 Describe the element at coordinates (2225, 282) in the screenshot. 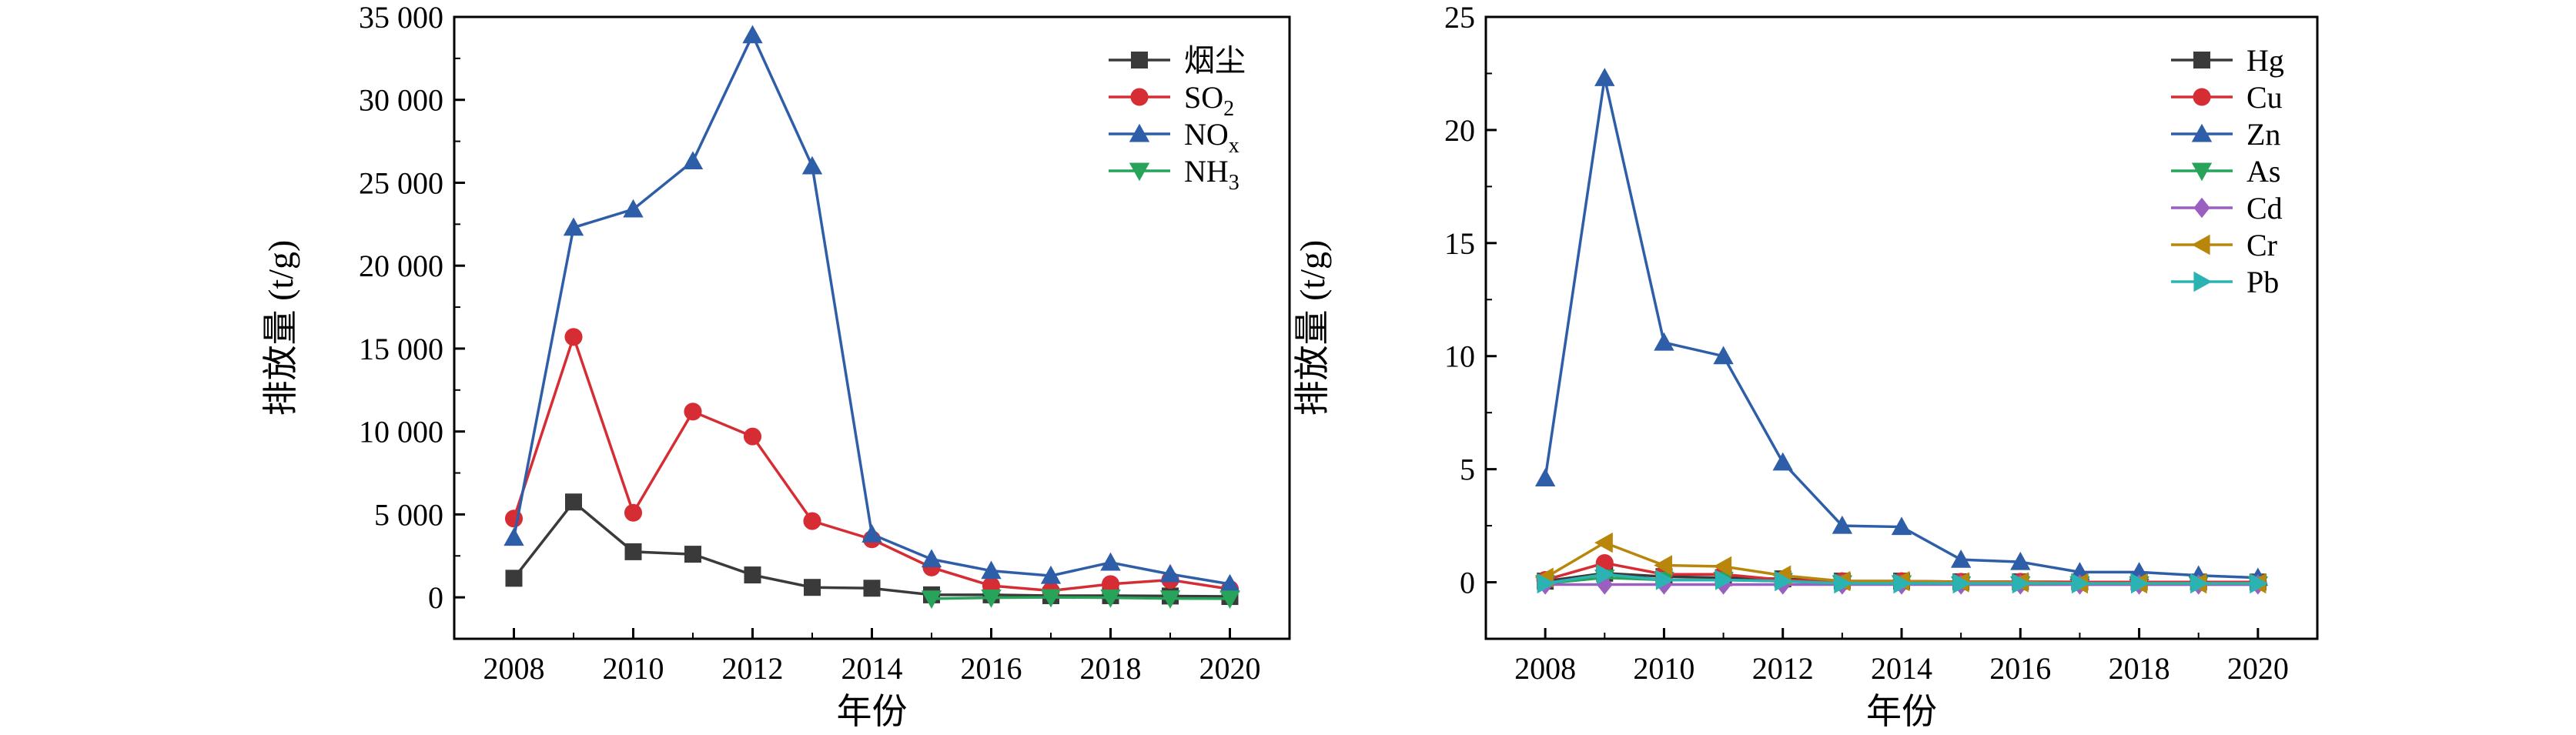

I see `legend-entry: Pb` at that location.